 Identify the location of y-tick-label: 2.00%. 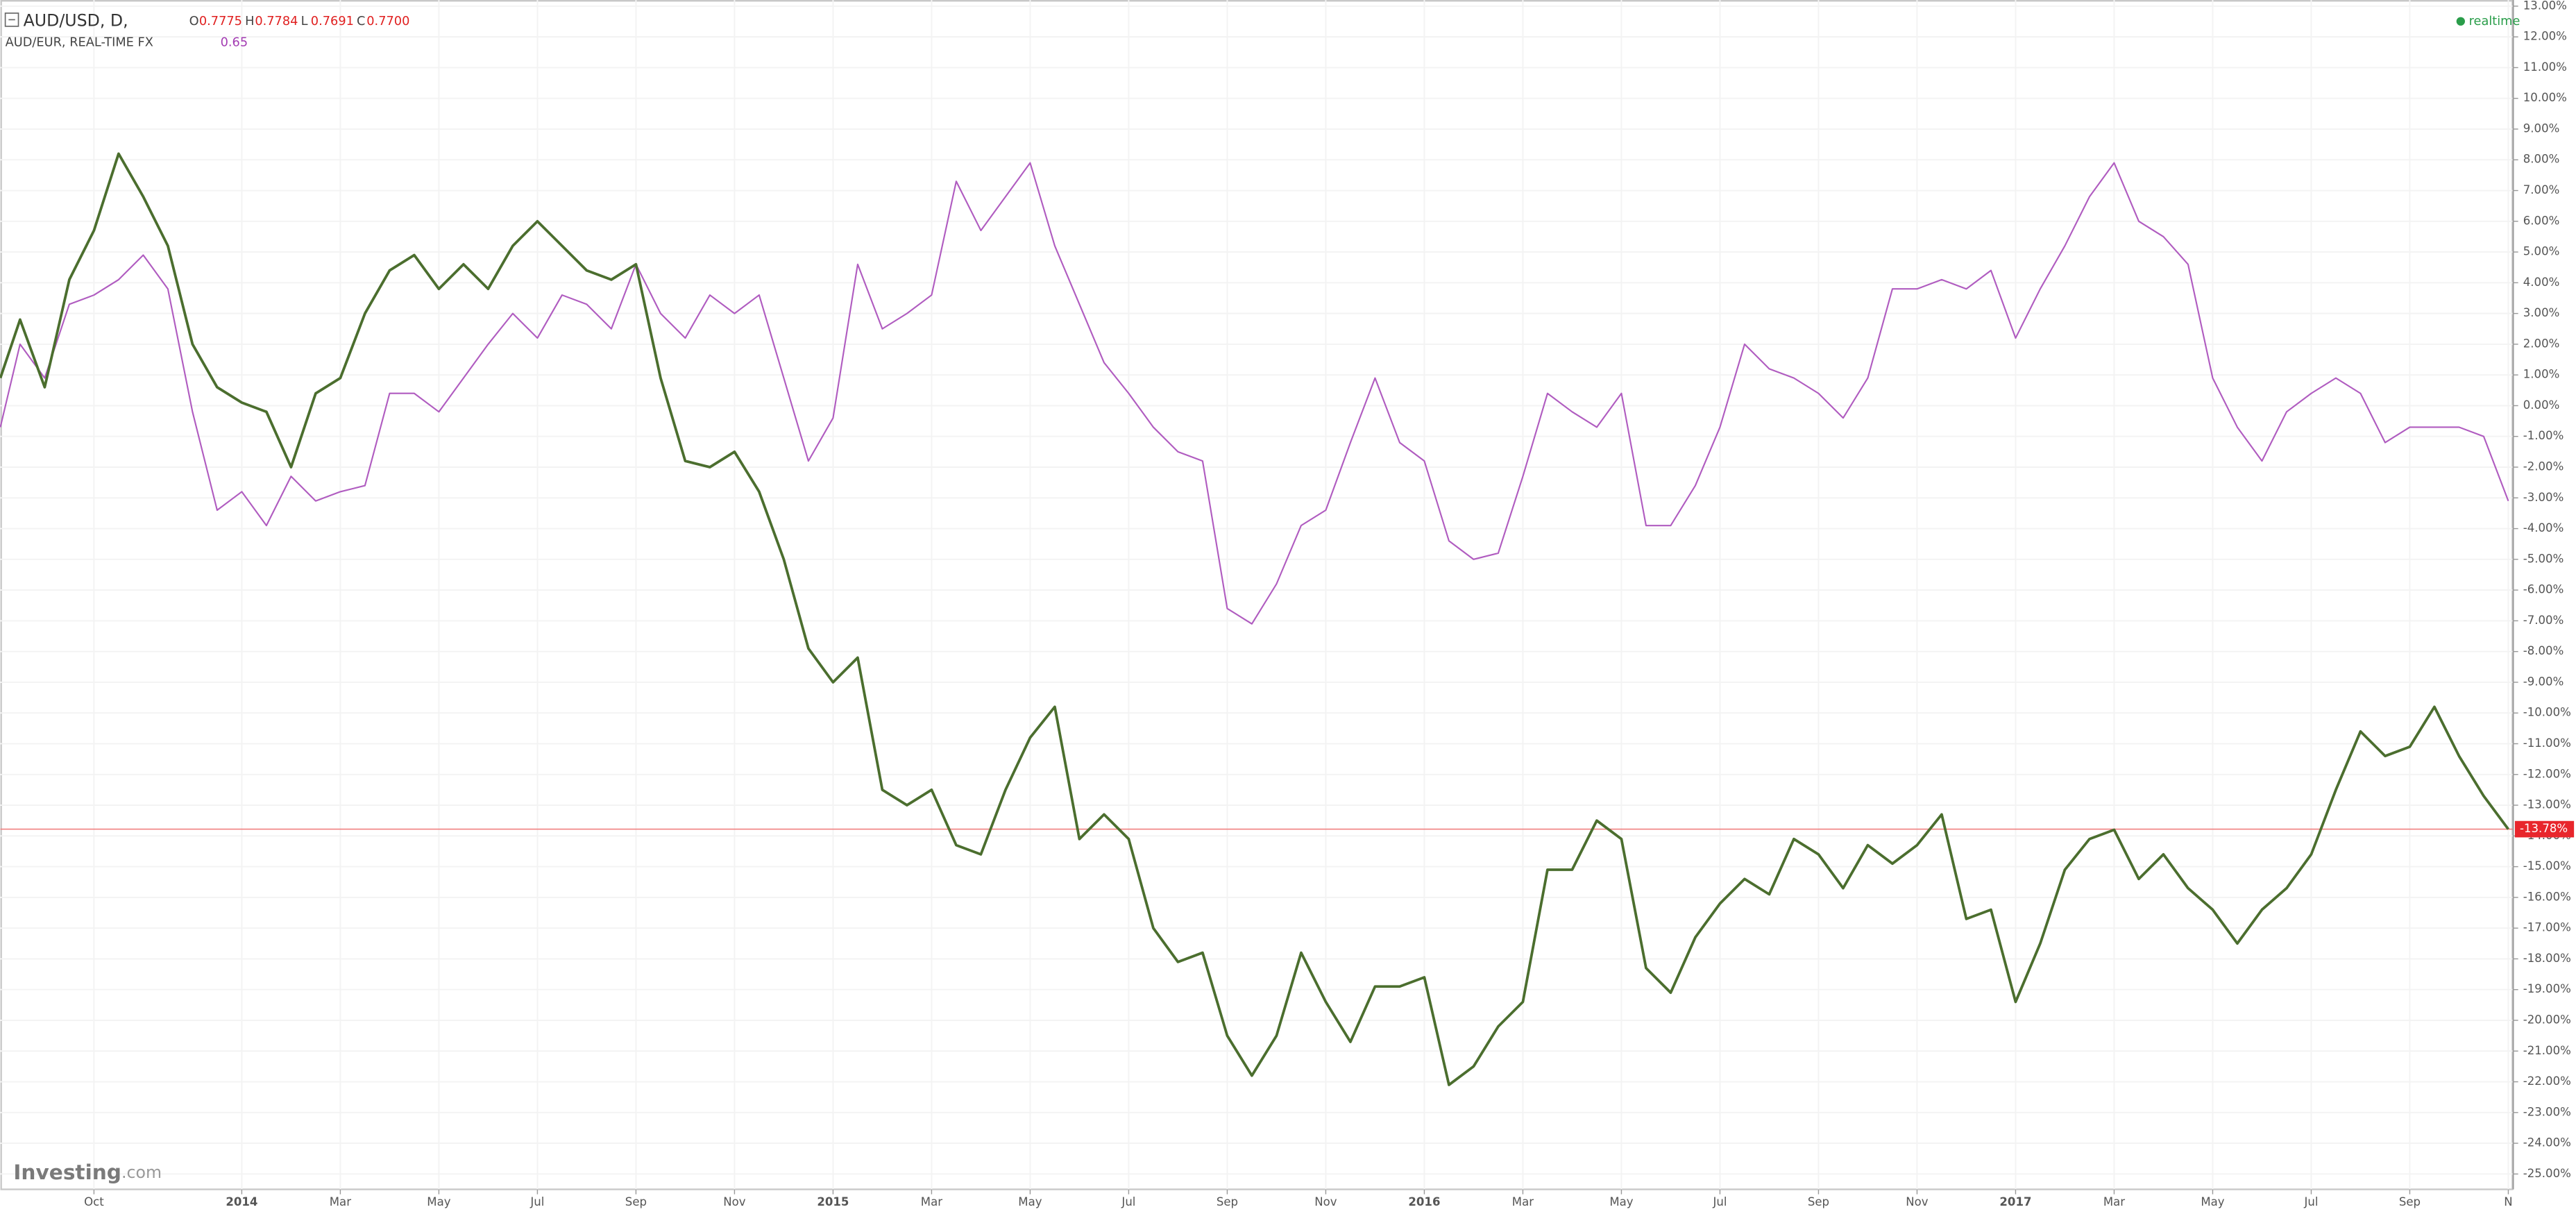
(2541, 343).